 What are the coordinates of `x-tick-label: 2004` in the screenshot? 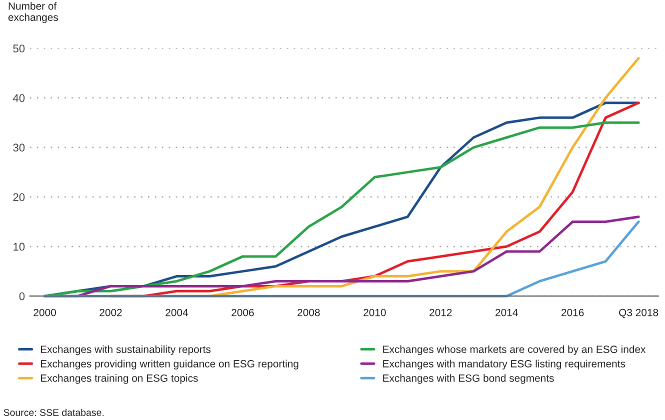 It's located at (177, 312).